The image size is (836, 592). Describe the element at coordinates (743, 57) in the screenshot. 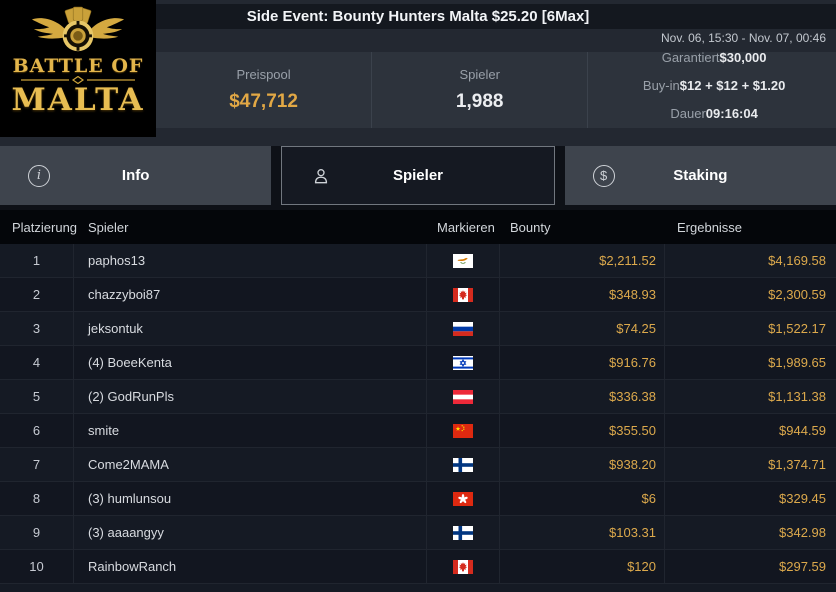

I see `guaranteed-value: $30,000` at that location.